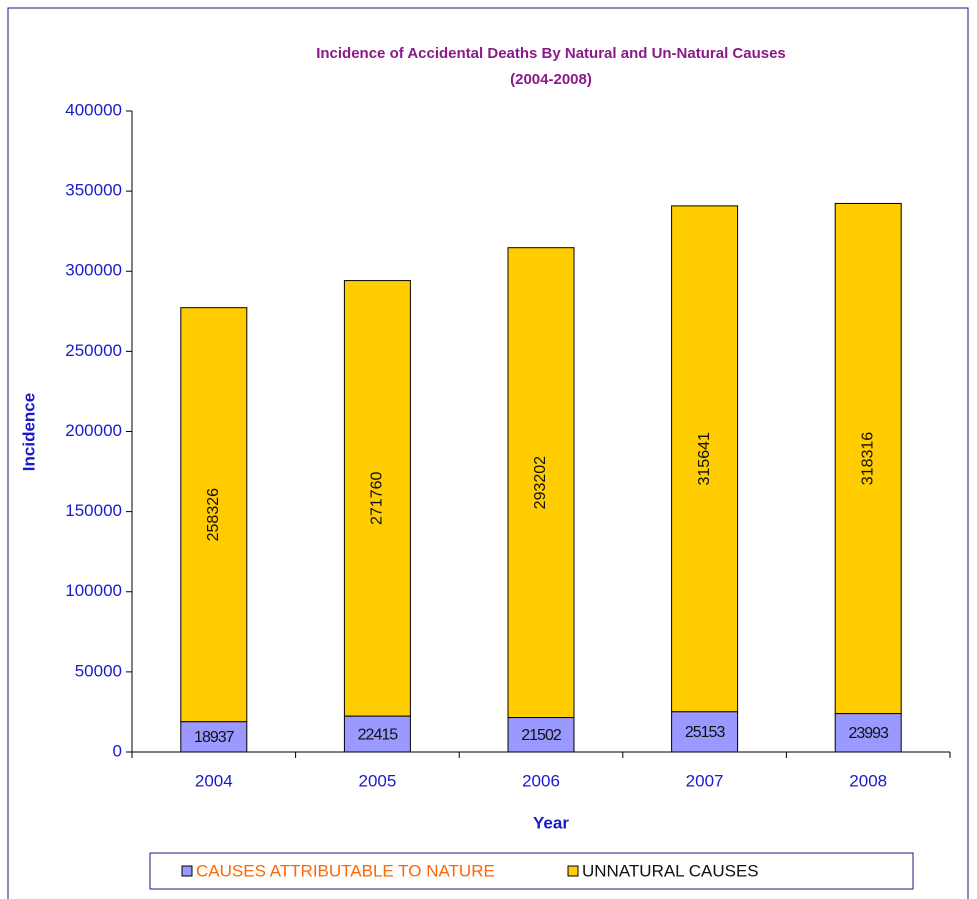  I want to click on x-tick-label: 2006, so click(541, 780).